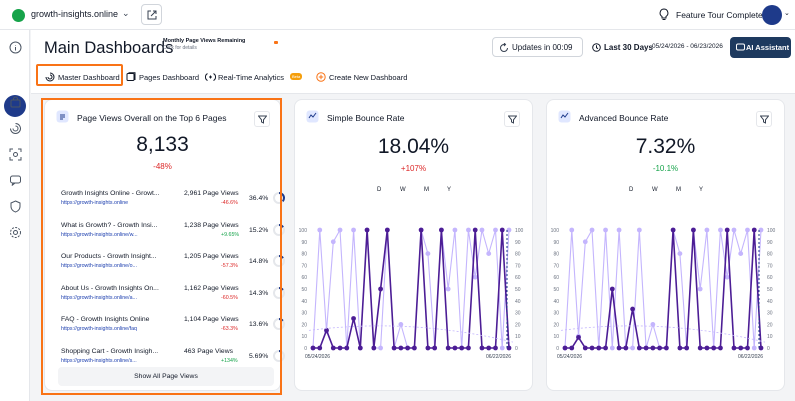 The width and height of the screenshot is (795, 401). I want to click on page-url-link: https://growth-insights.online/faq, so click(99, 329).